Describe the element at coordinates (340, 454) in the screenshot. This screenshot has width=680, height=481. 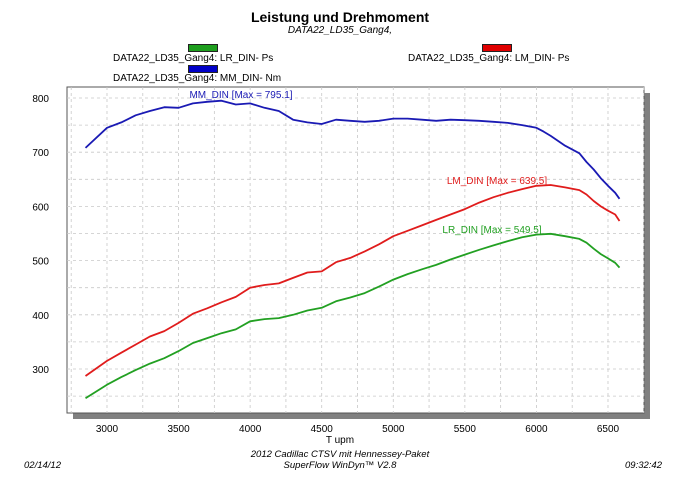
I see `footer-caption-line1: 2012 Cadillac CTSV mit Hennessey-Paket` at that location.